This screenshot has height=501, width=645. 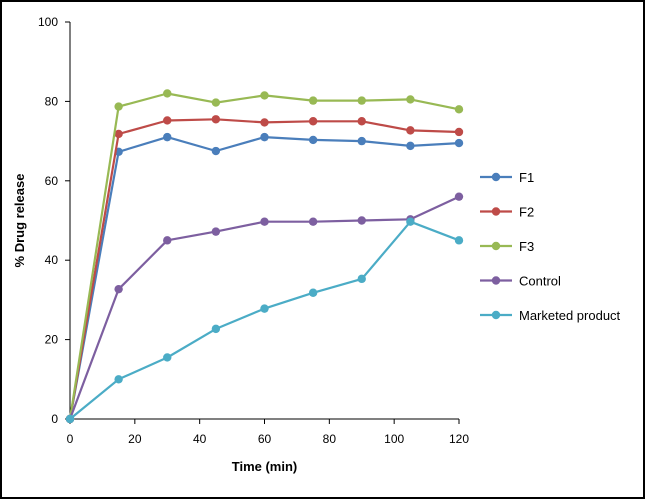 What do you see at coordinates (507, 177) in the screenshot?
I see `legend-item: F1` at bounding box center [507, 177].